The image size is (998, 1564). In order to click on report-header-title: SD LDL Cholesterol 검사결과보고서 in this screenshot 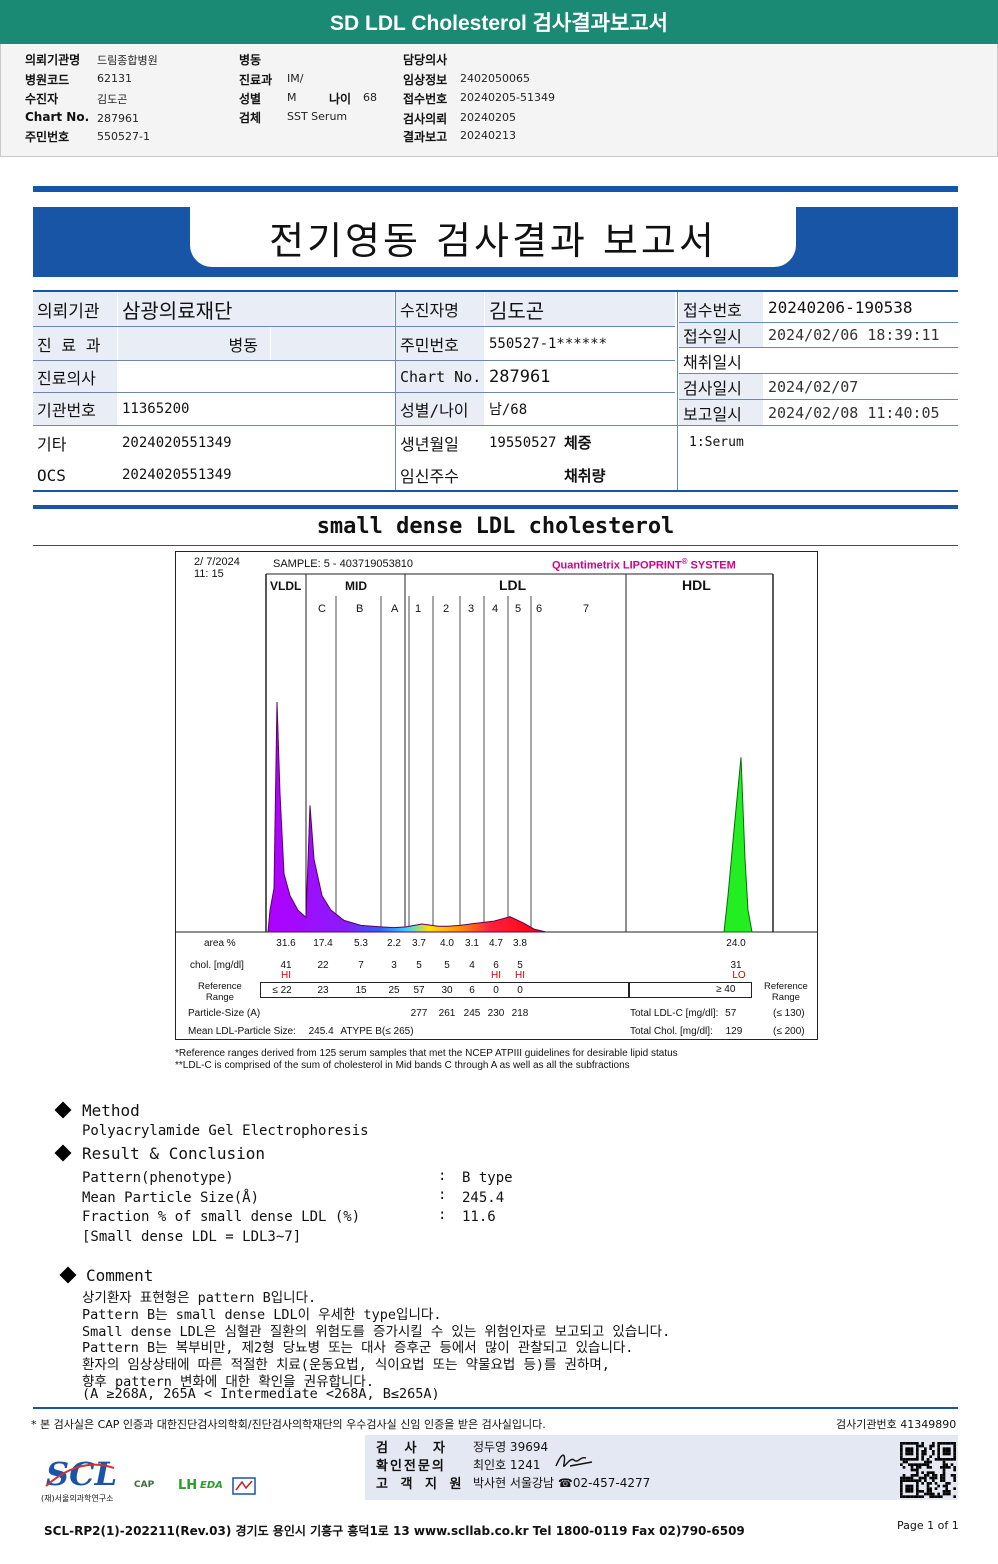, I will do `click(499, 22)`.